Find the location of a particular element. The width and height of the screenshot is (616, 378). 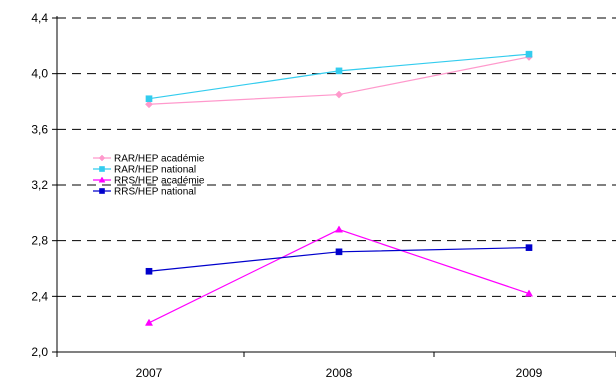

y-tick-label: 2,4 is located at coordinates (39, 296).